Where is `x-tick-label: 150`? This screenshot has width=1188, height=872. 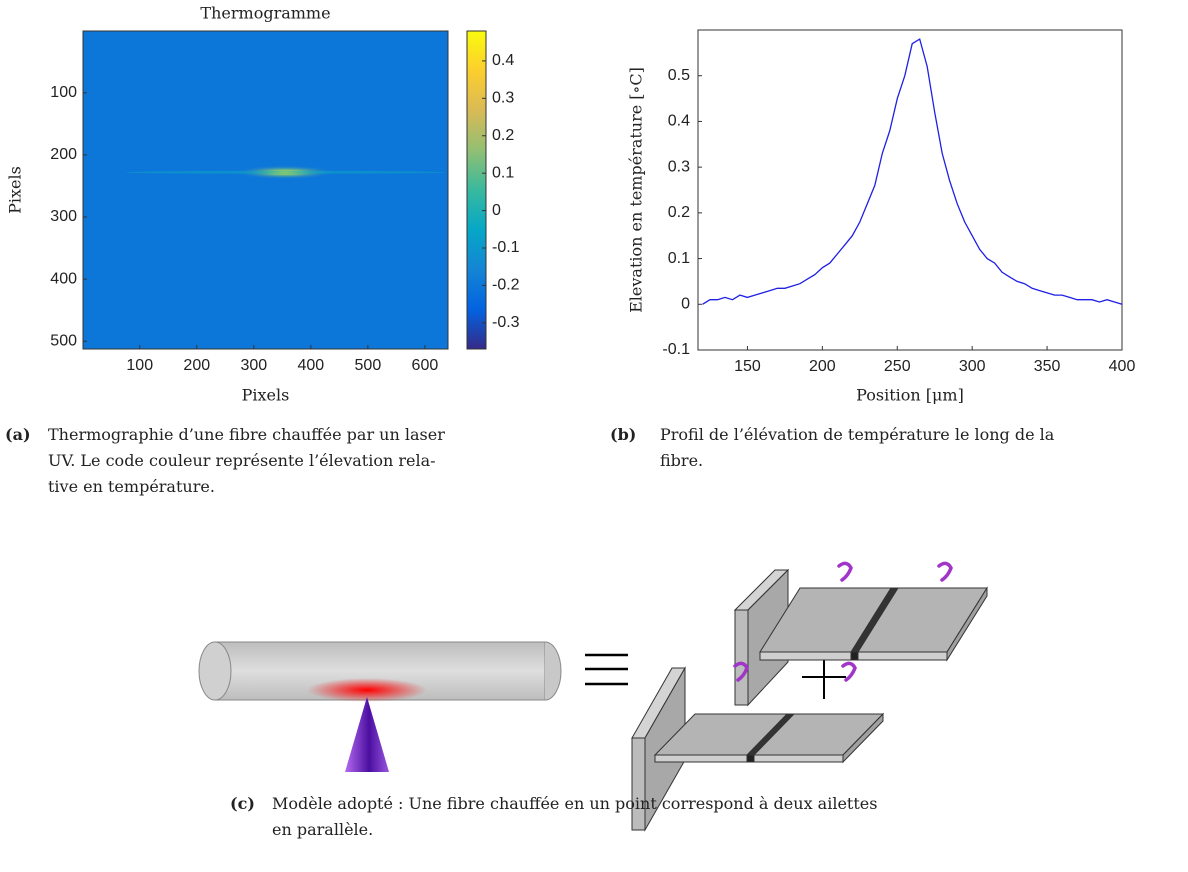
x-tick-label: 150 is located at coordinates (747, 366).